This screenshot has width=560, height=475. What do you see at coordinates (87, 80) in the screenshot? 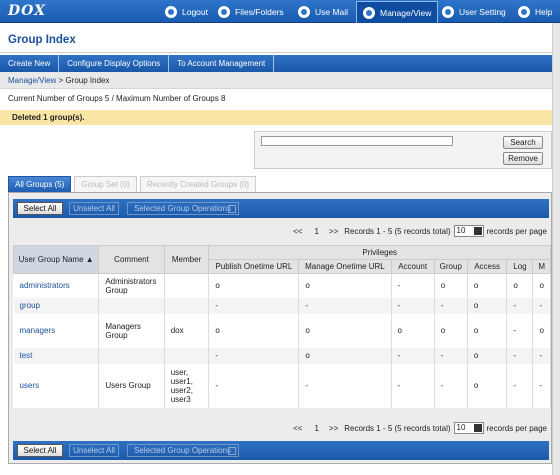
I see `breadcrumb-current: Group Index` at bounding box center [87, 80].